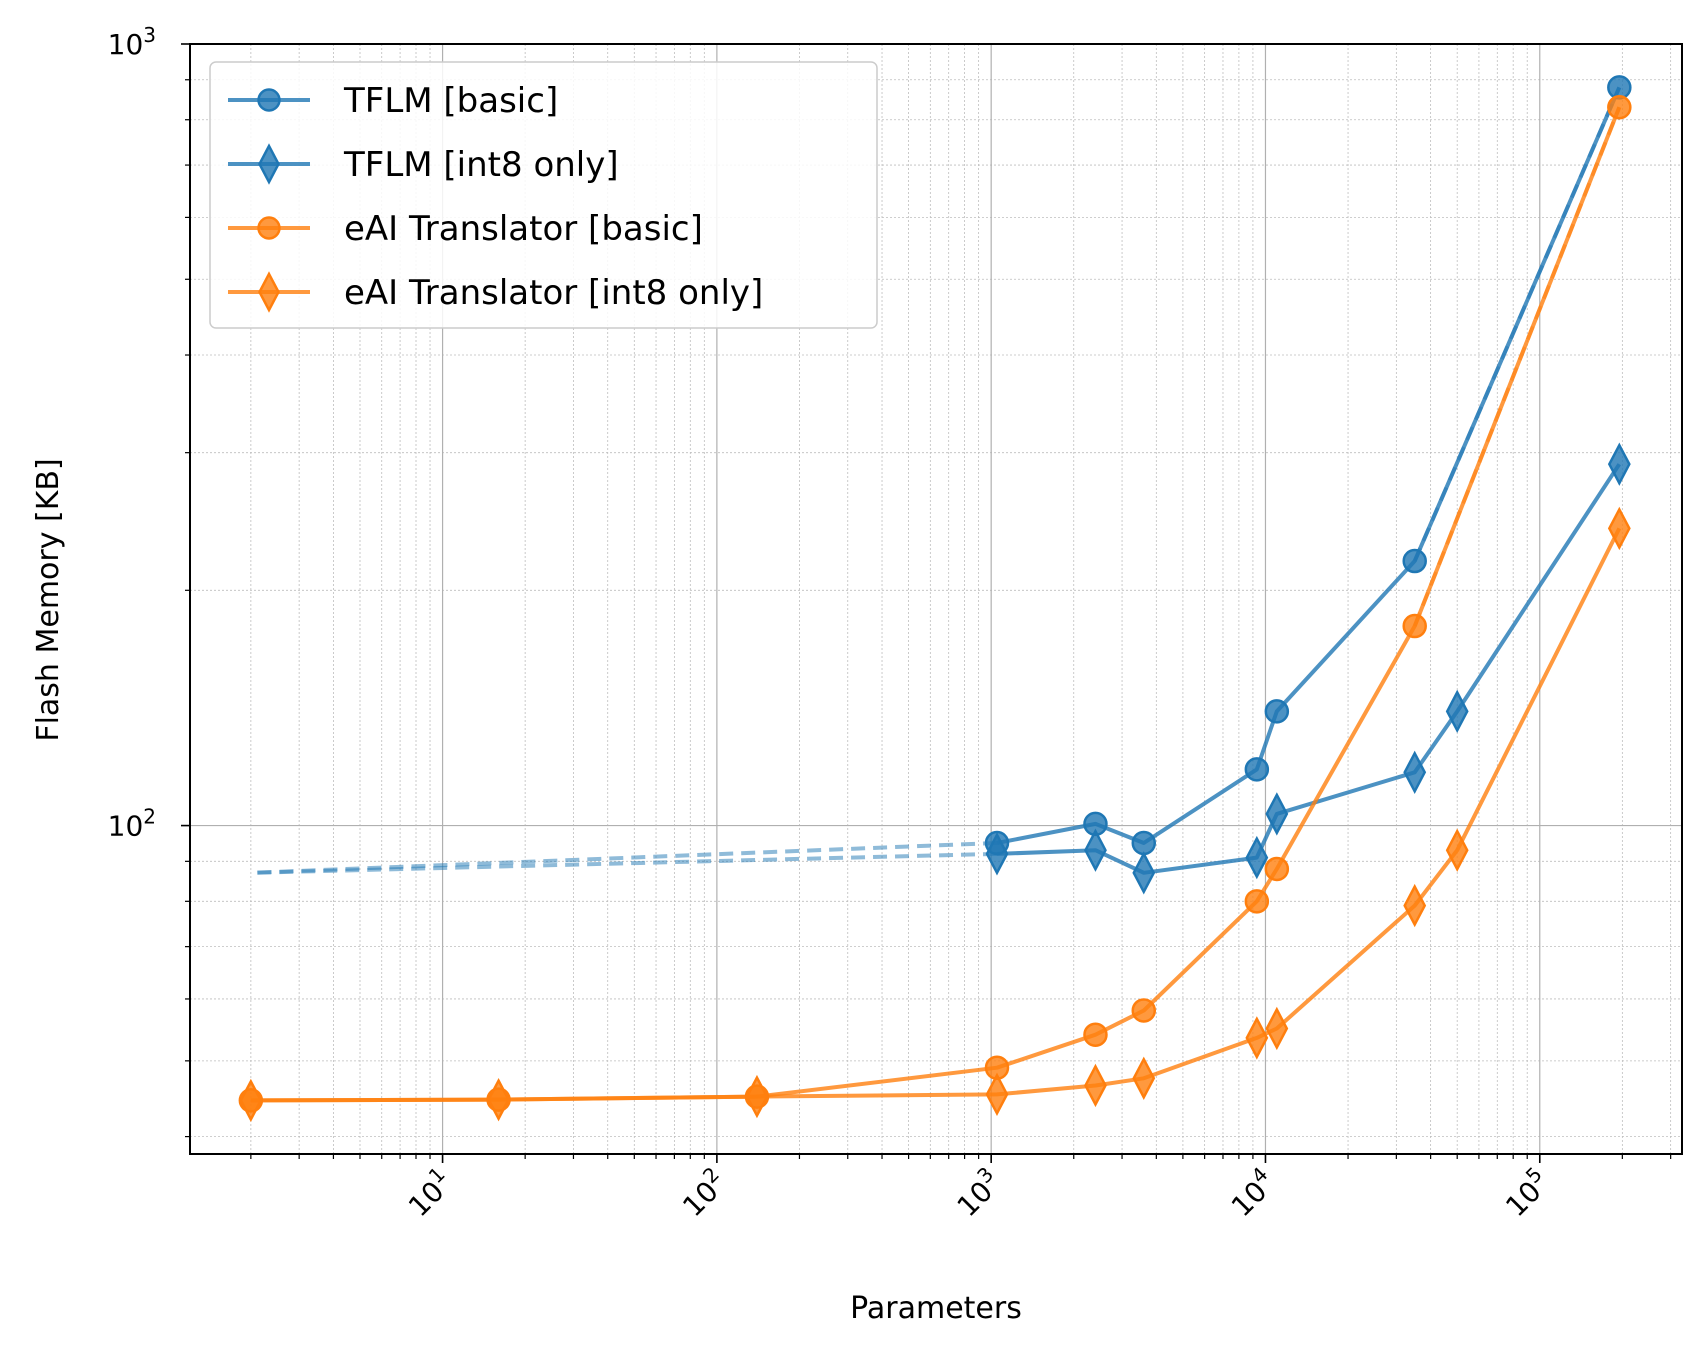 The image size is (1707, 1350). What do you see at coordinates (624, 863) in the screenshot?
I see `tflm-int8-only-dashed-segment` at bounding box center [624, 863].